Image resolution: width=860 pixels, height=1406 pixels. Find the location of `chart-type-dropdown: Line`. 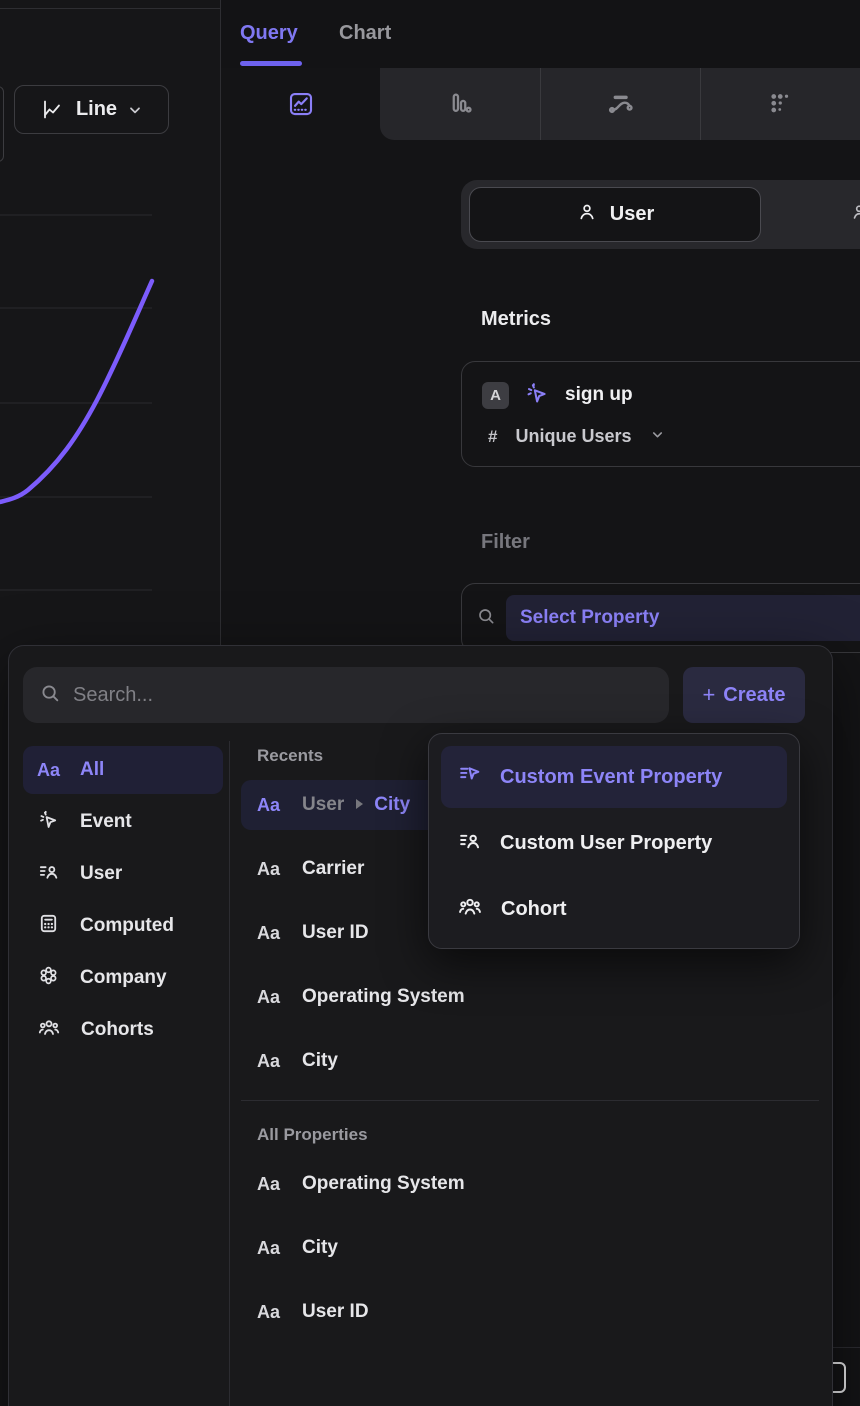

chart-type-dropdown: Line is located at coordinates (91, 109).